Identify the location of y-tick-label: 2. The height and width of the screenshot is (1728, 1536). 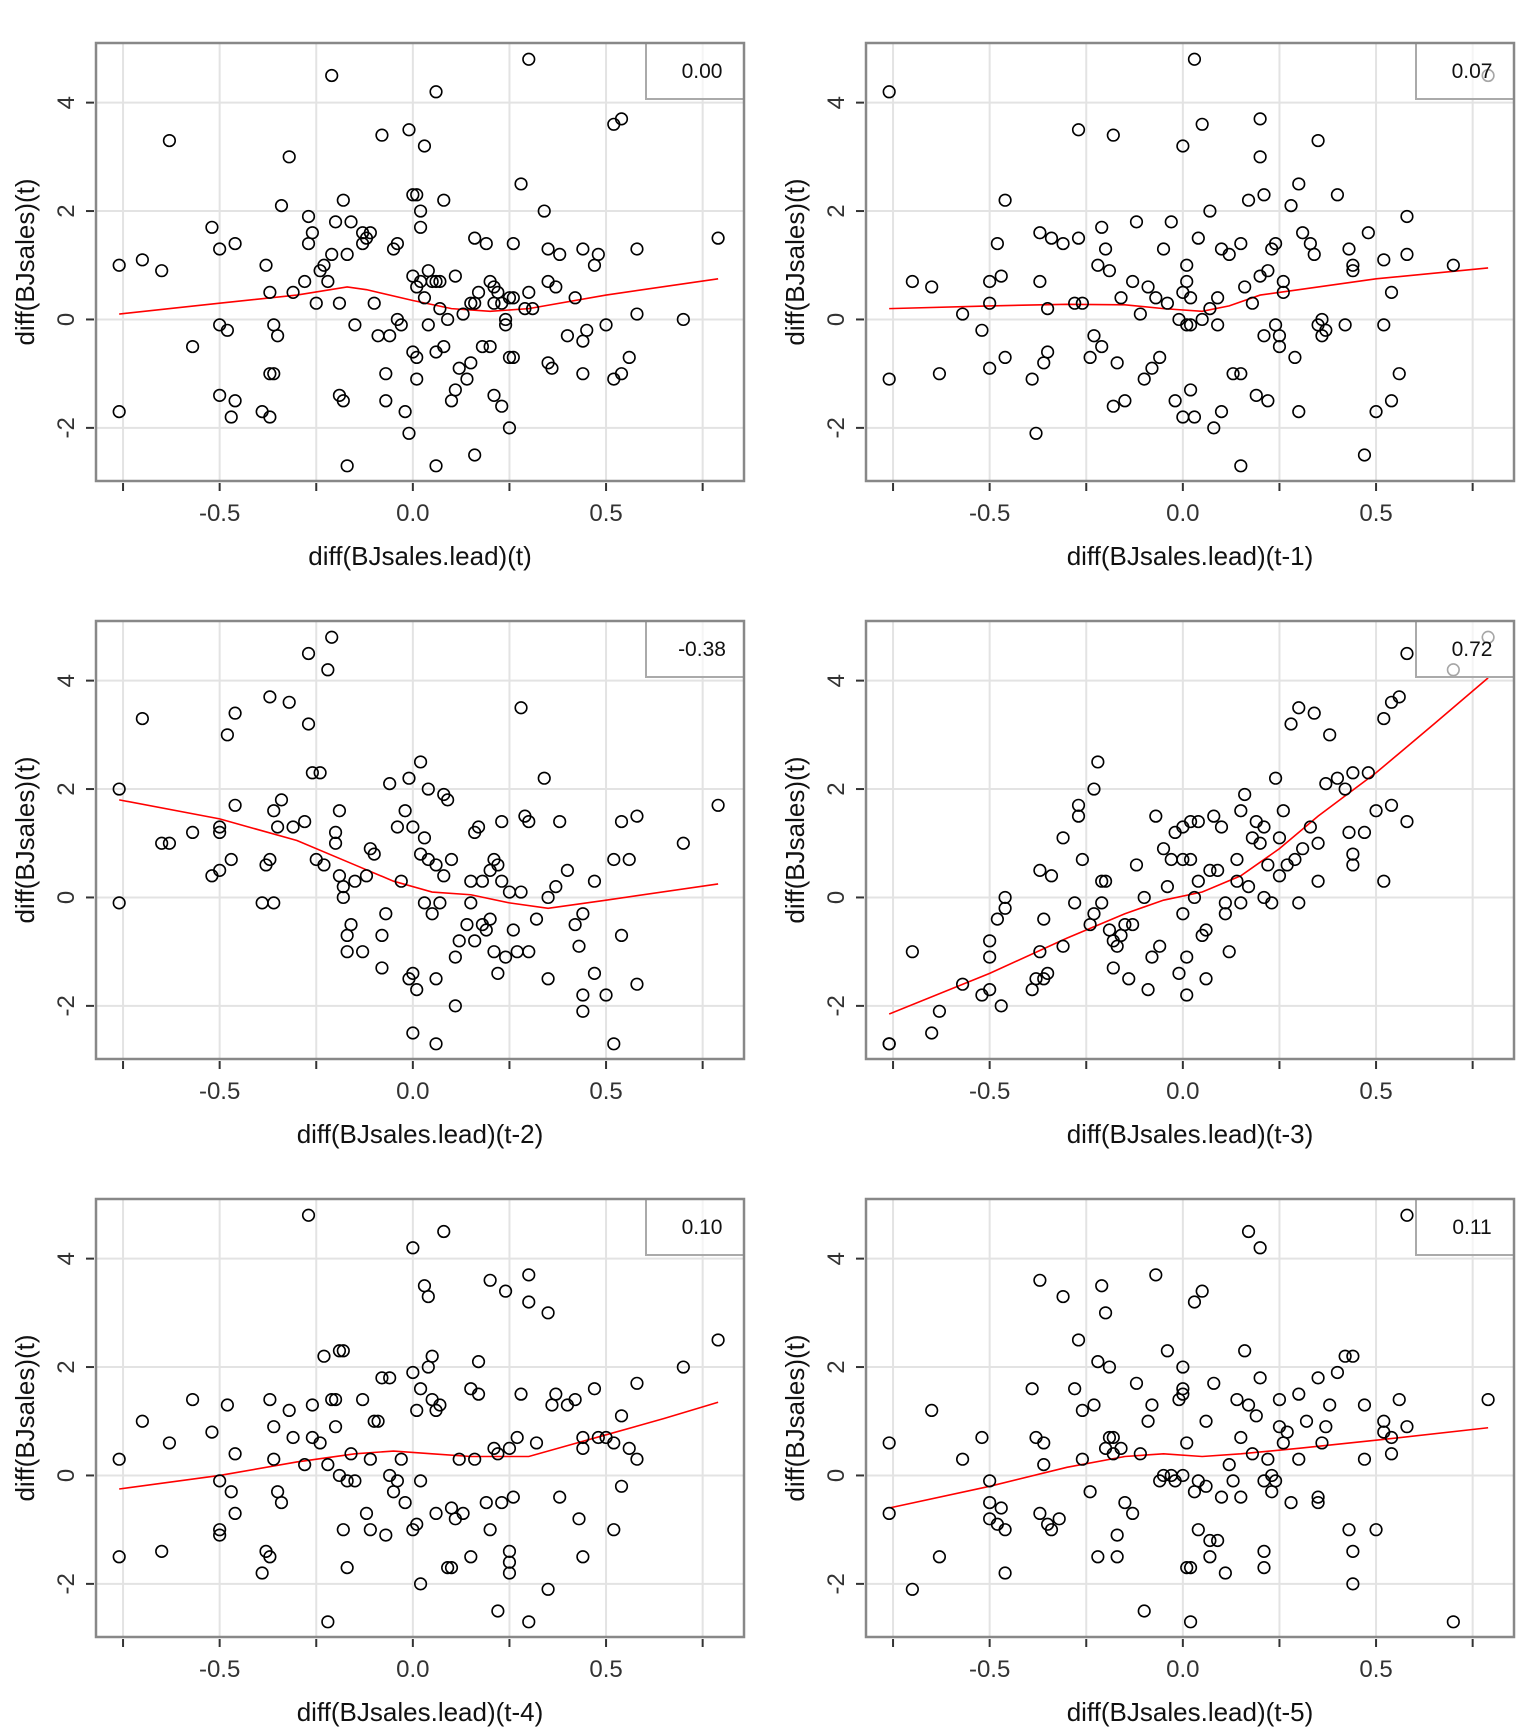
(836, 210).